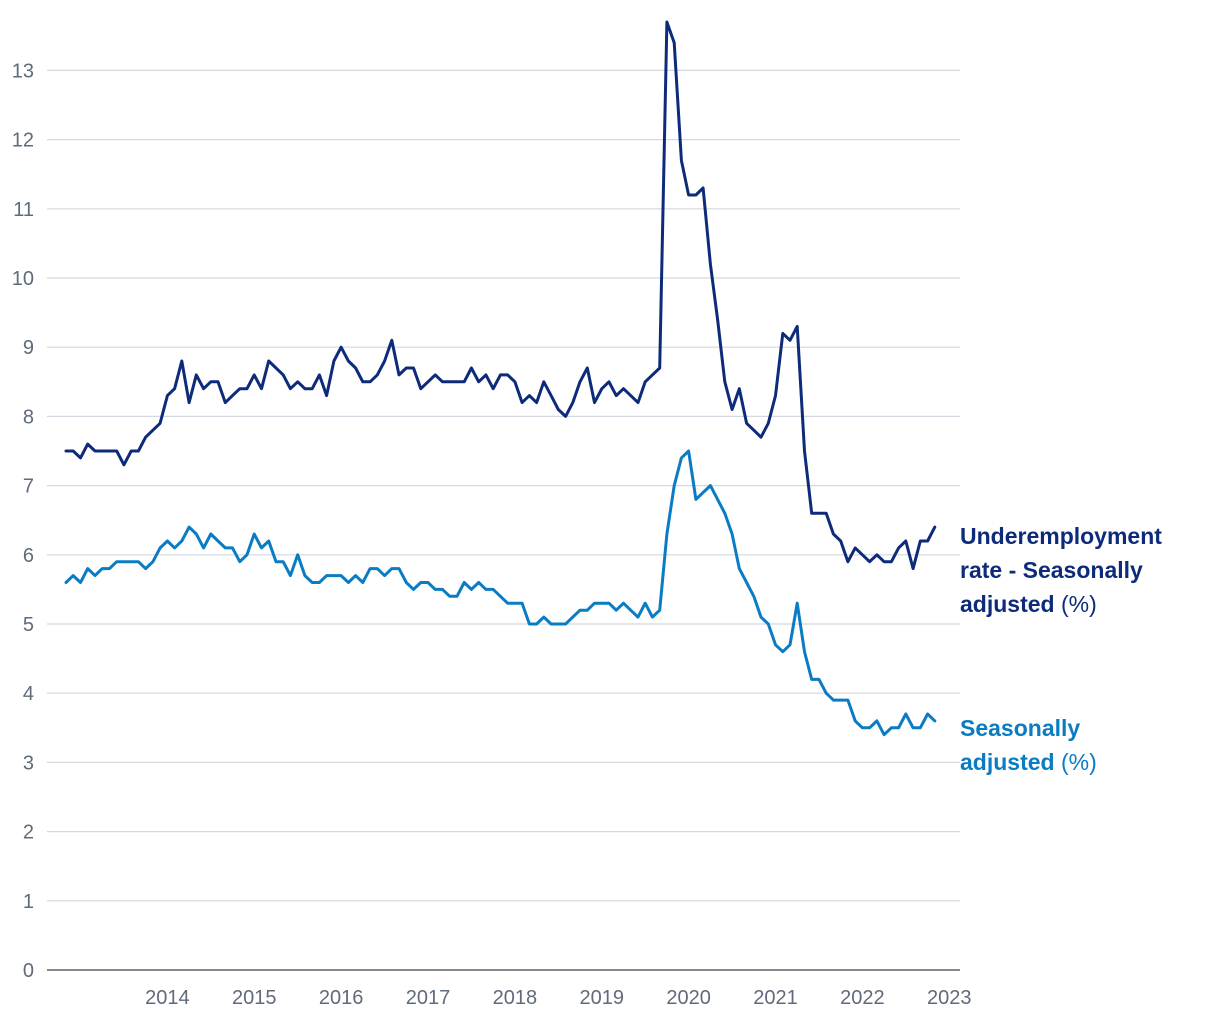 The height and width of the screenshot is (1020, 1220). I want to click on x-tick-label-2022: 2022, so click(862, 998).